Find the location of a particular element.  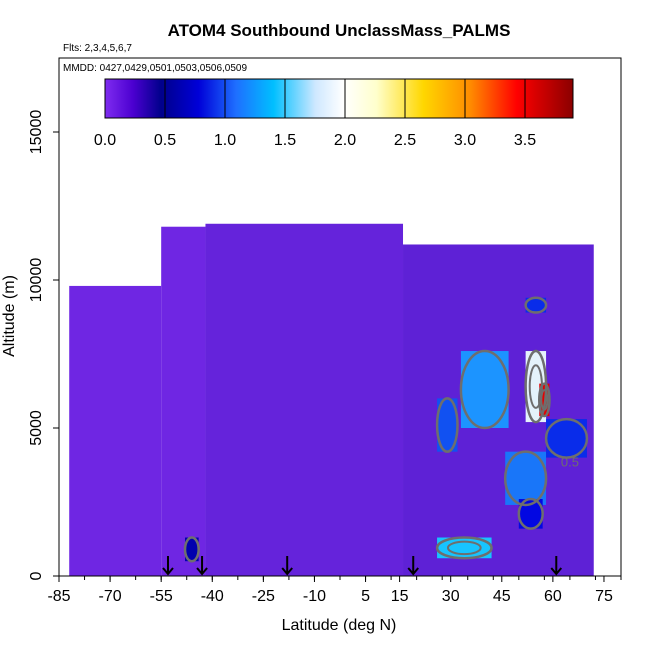

x-axis: -85 -70 -55 -40 -25 -10 5 15 30 45 60 75 is located at coordinates (334, 590).